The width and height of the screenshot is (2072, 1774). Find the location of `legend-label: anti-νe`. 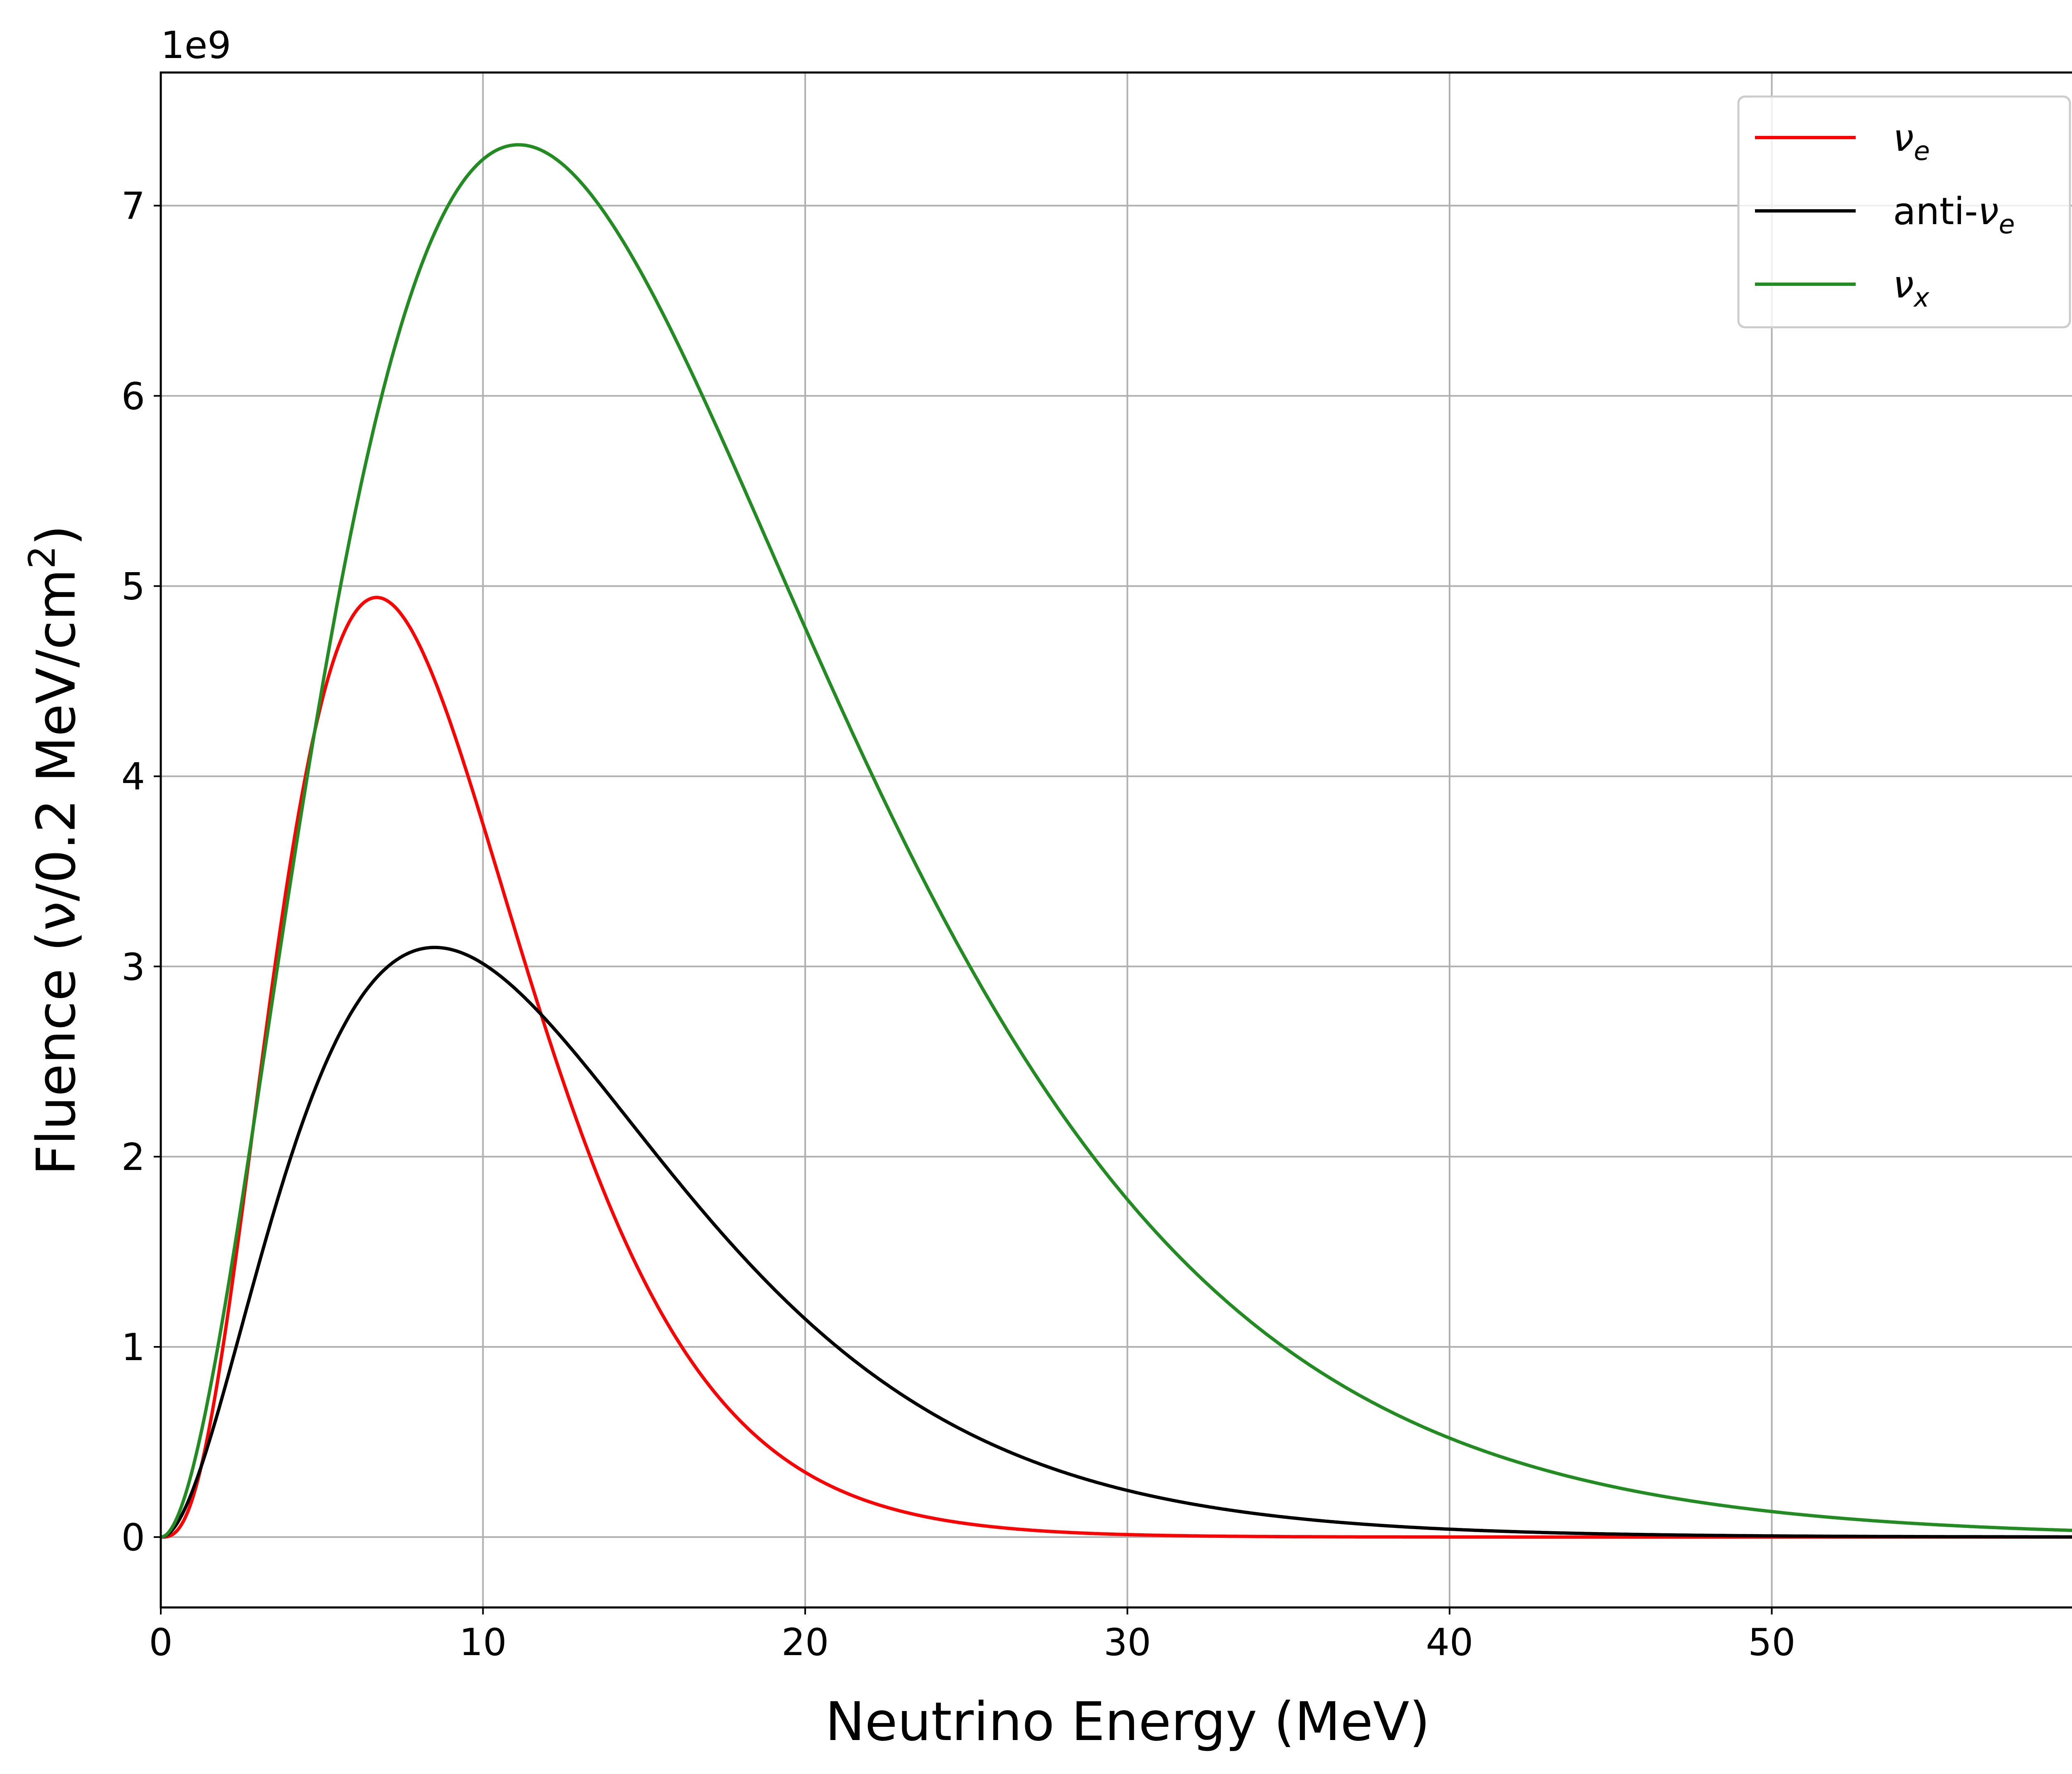

legend-label: anti-νe is located at coordinates (1954, 215).